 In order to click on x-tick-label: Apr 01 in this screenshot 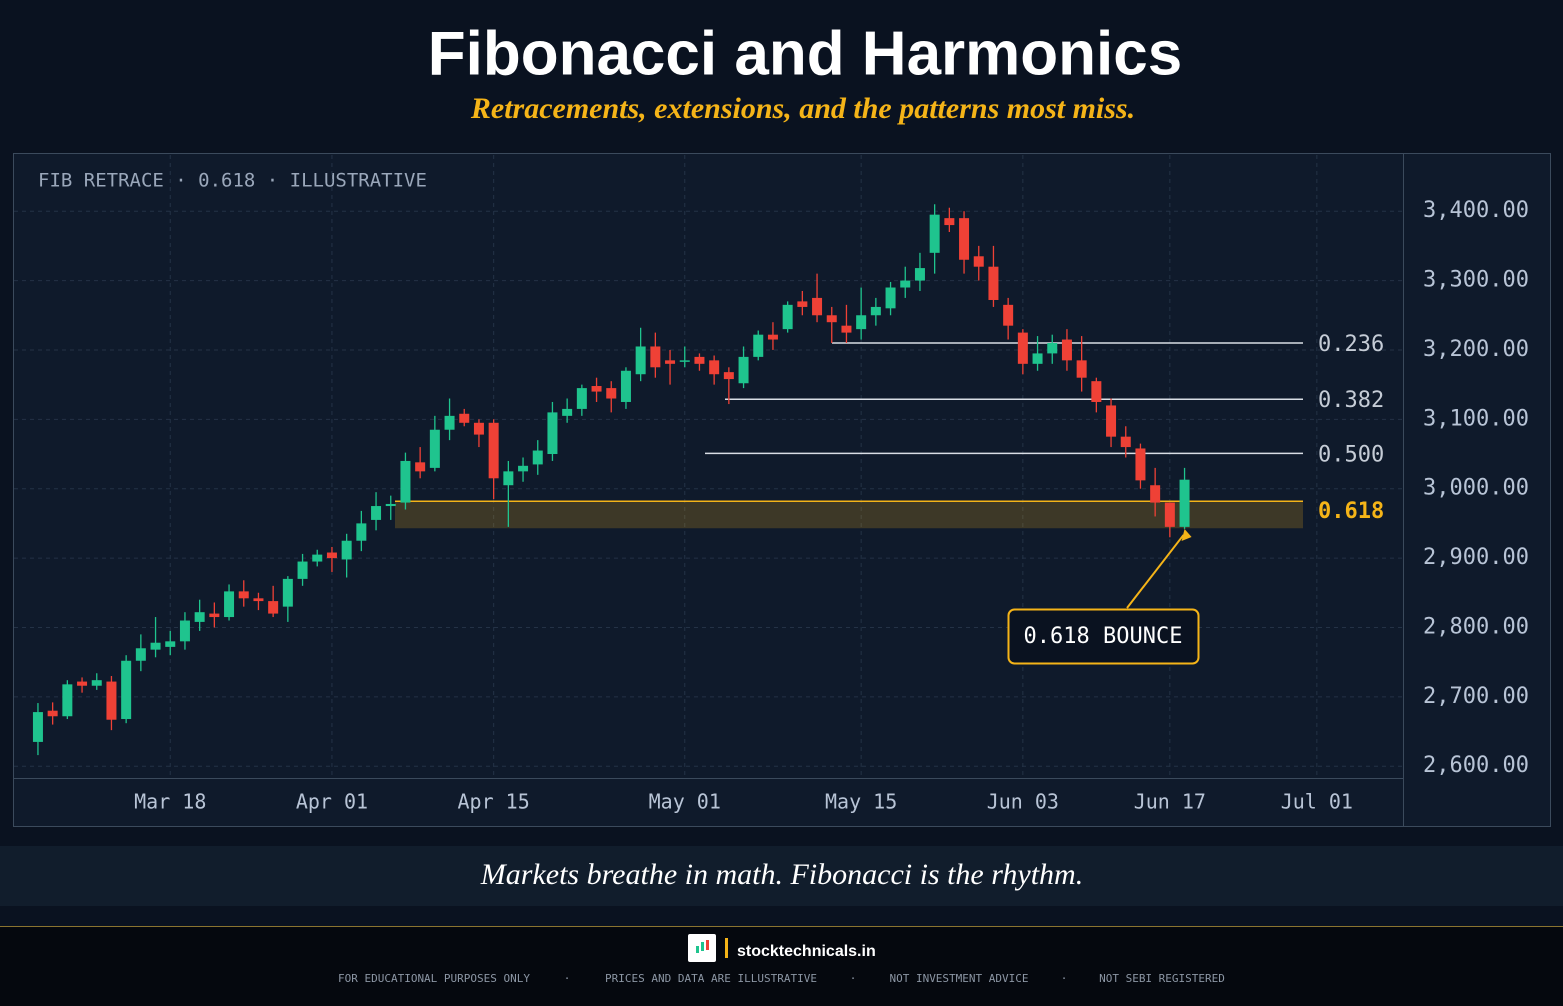, I will do `click(332, 802)`.